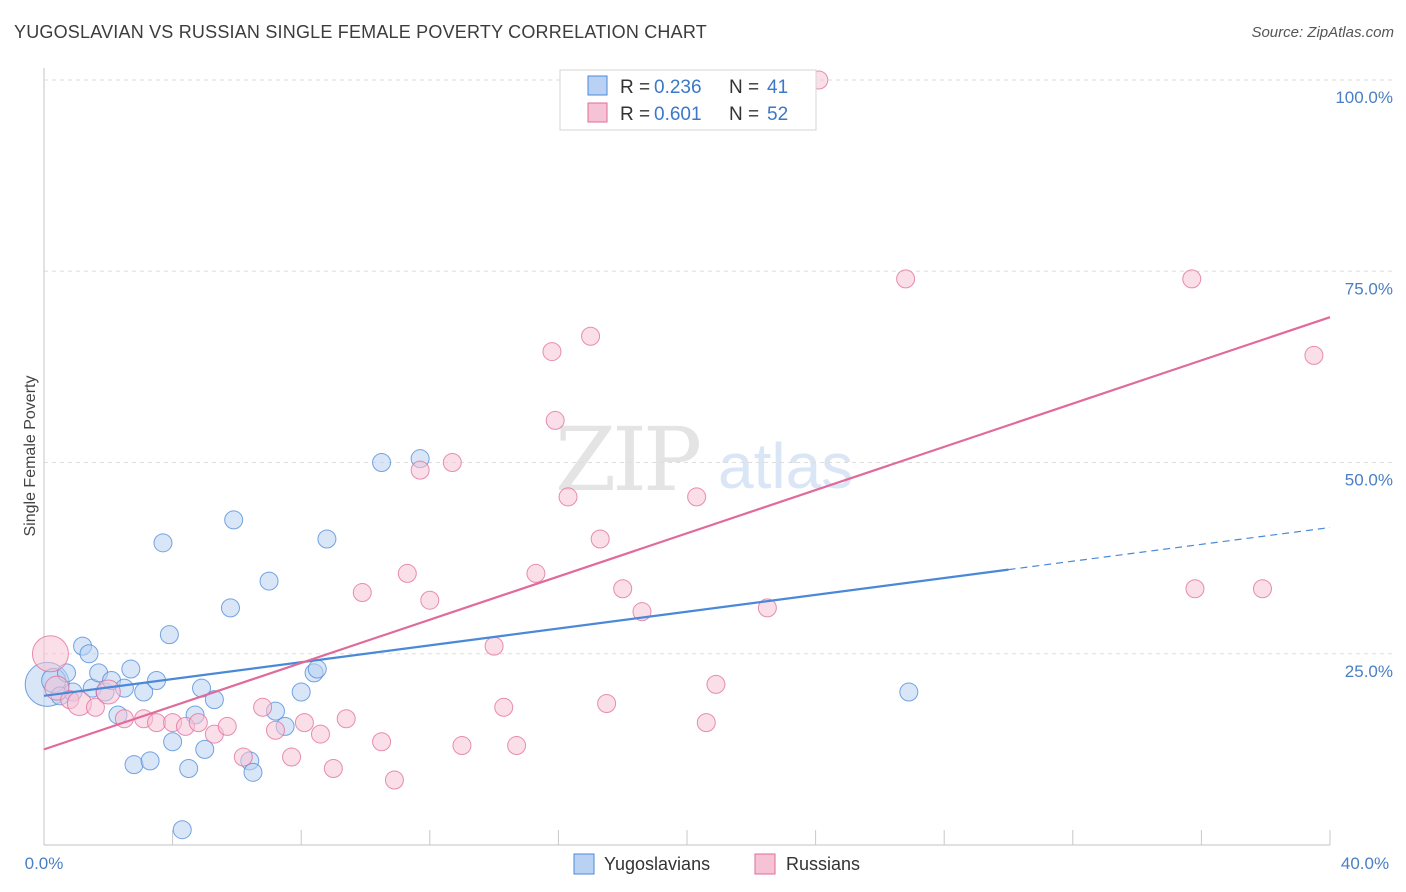 The height and width of the screenshot is (892, 1406). Describe the element at coordinates (1369, 480) in the screenshot. I see `y-tick-label-50: 50.0%` at that location.